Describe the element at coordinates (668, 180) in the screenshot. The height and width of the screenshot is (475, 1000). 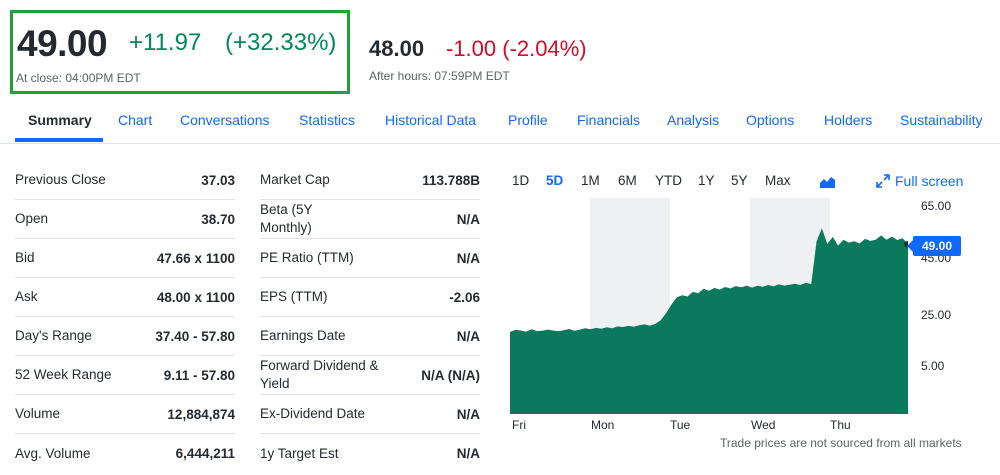
I see `range-button-ytd: YTD` at that location.